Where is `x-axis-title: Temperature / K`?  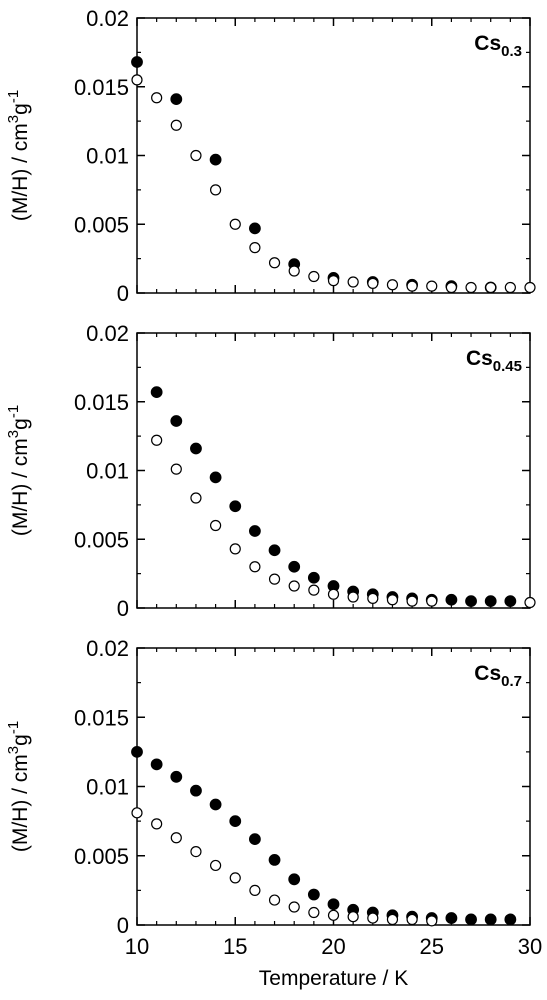
x-axis-title: Temperature / K is located at coordinates (333, 978).